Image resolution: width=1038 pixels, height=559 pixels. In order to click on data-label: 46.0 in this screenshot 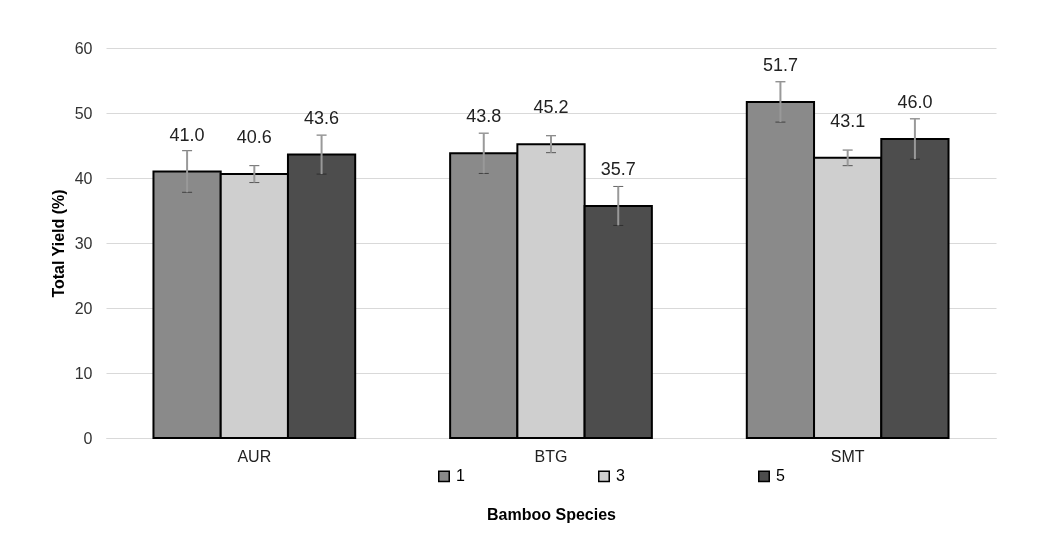, I will do `click(915, 102)`.